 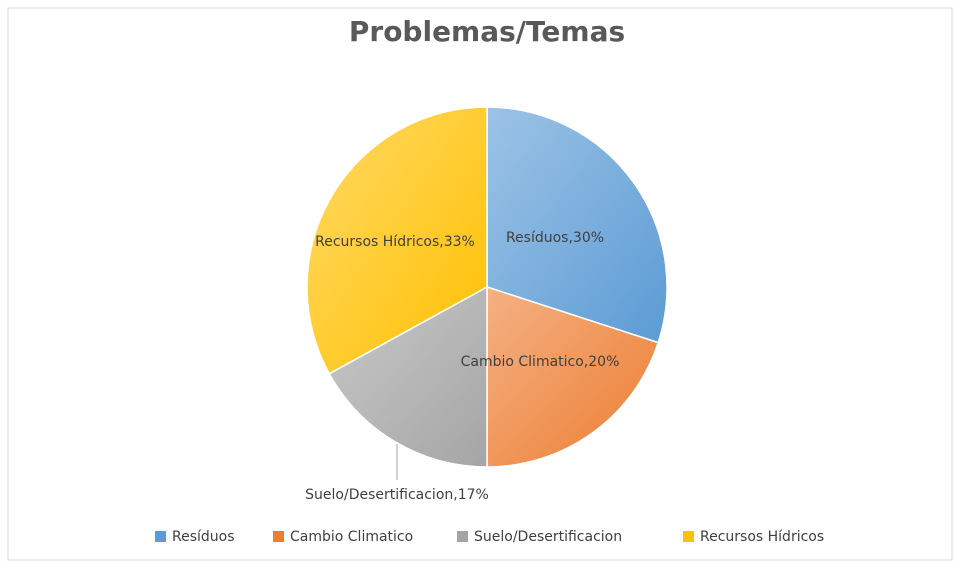 What do you see at coordinates (351, 537) in the screenshot?
I see `legend-label: Cambio Climatico` at bounding box center [351, 537].